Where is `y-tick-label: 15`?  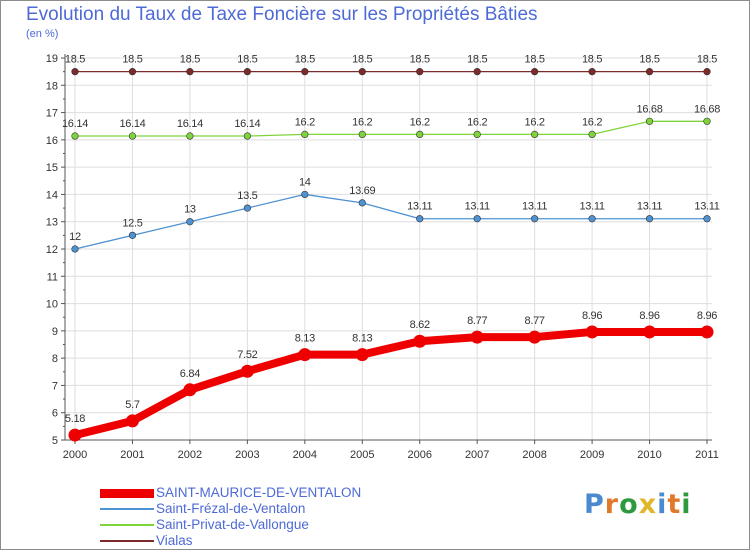
y-tick-label: 15 is located at coordinates (52, 168).